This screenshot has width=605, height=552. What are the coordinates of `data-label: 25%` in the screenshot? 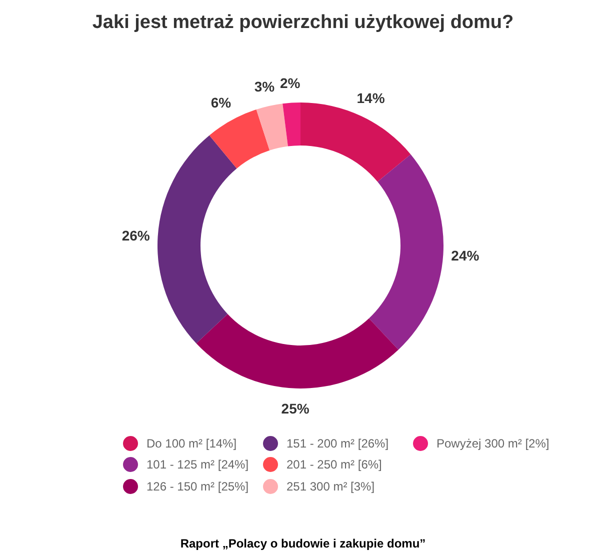 It's located at (295, 408).